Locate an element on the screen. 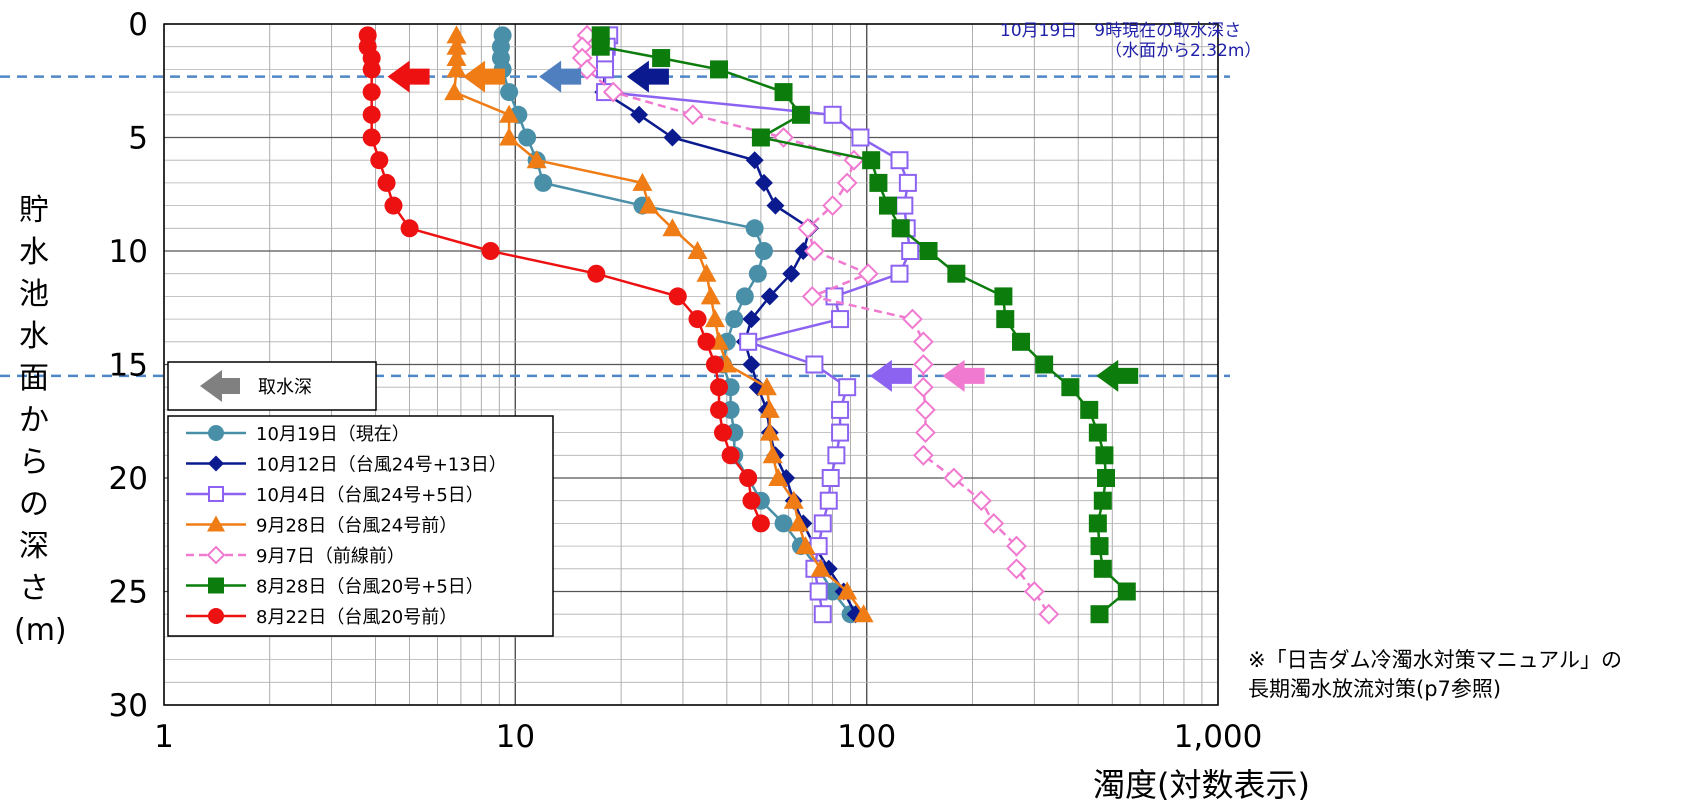 This screenshot has width=1698, height=806. x-tick-label: 1,000 is located at coordinates (1218, 737).